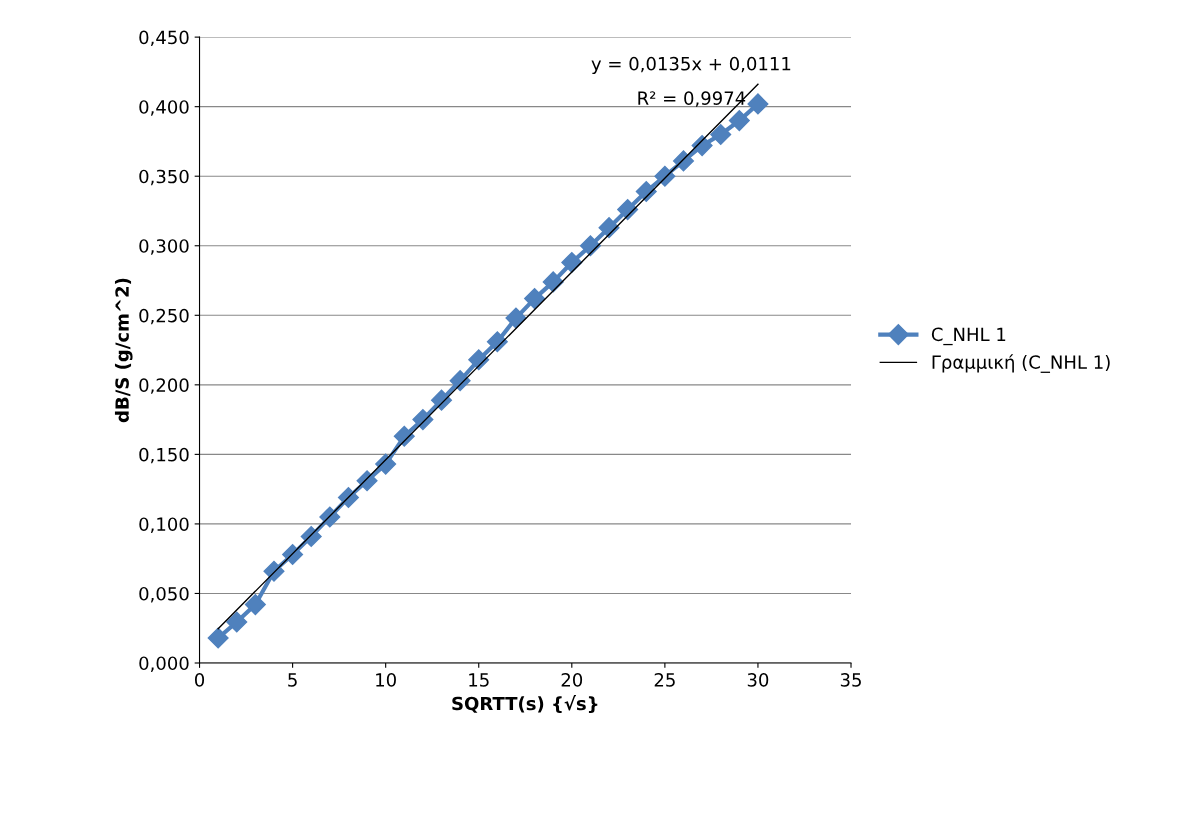 Image resolution: width=1202 pixels, height=816 pixels. What do you see at coordinates (386, 680) in the screenshot?
I see `x-tick-label: 10` at bounding box center [386, 680].